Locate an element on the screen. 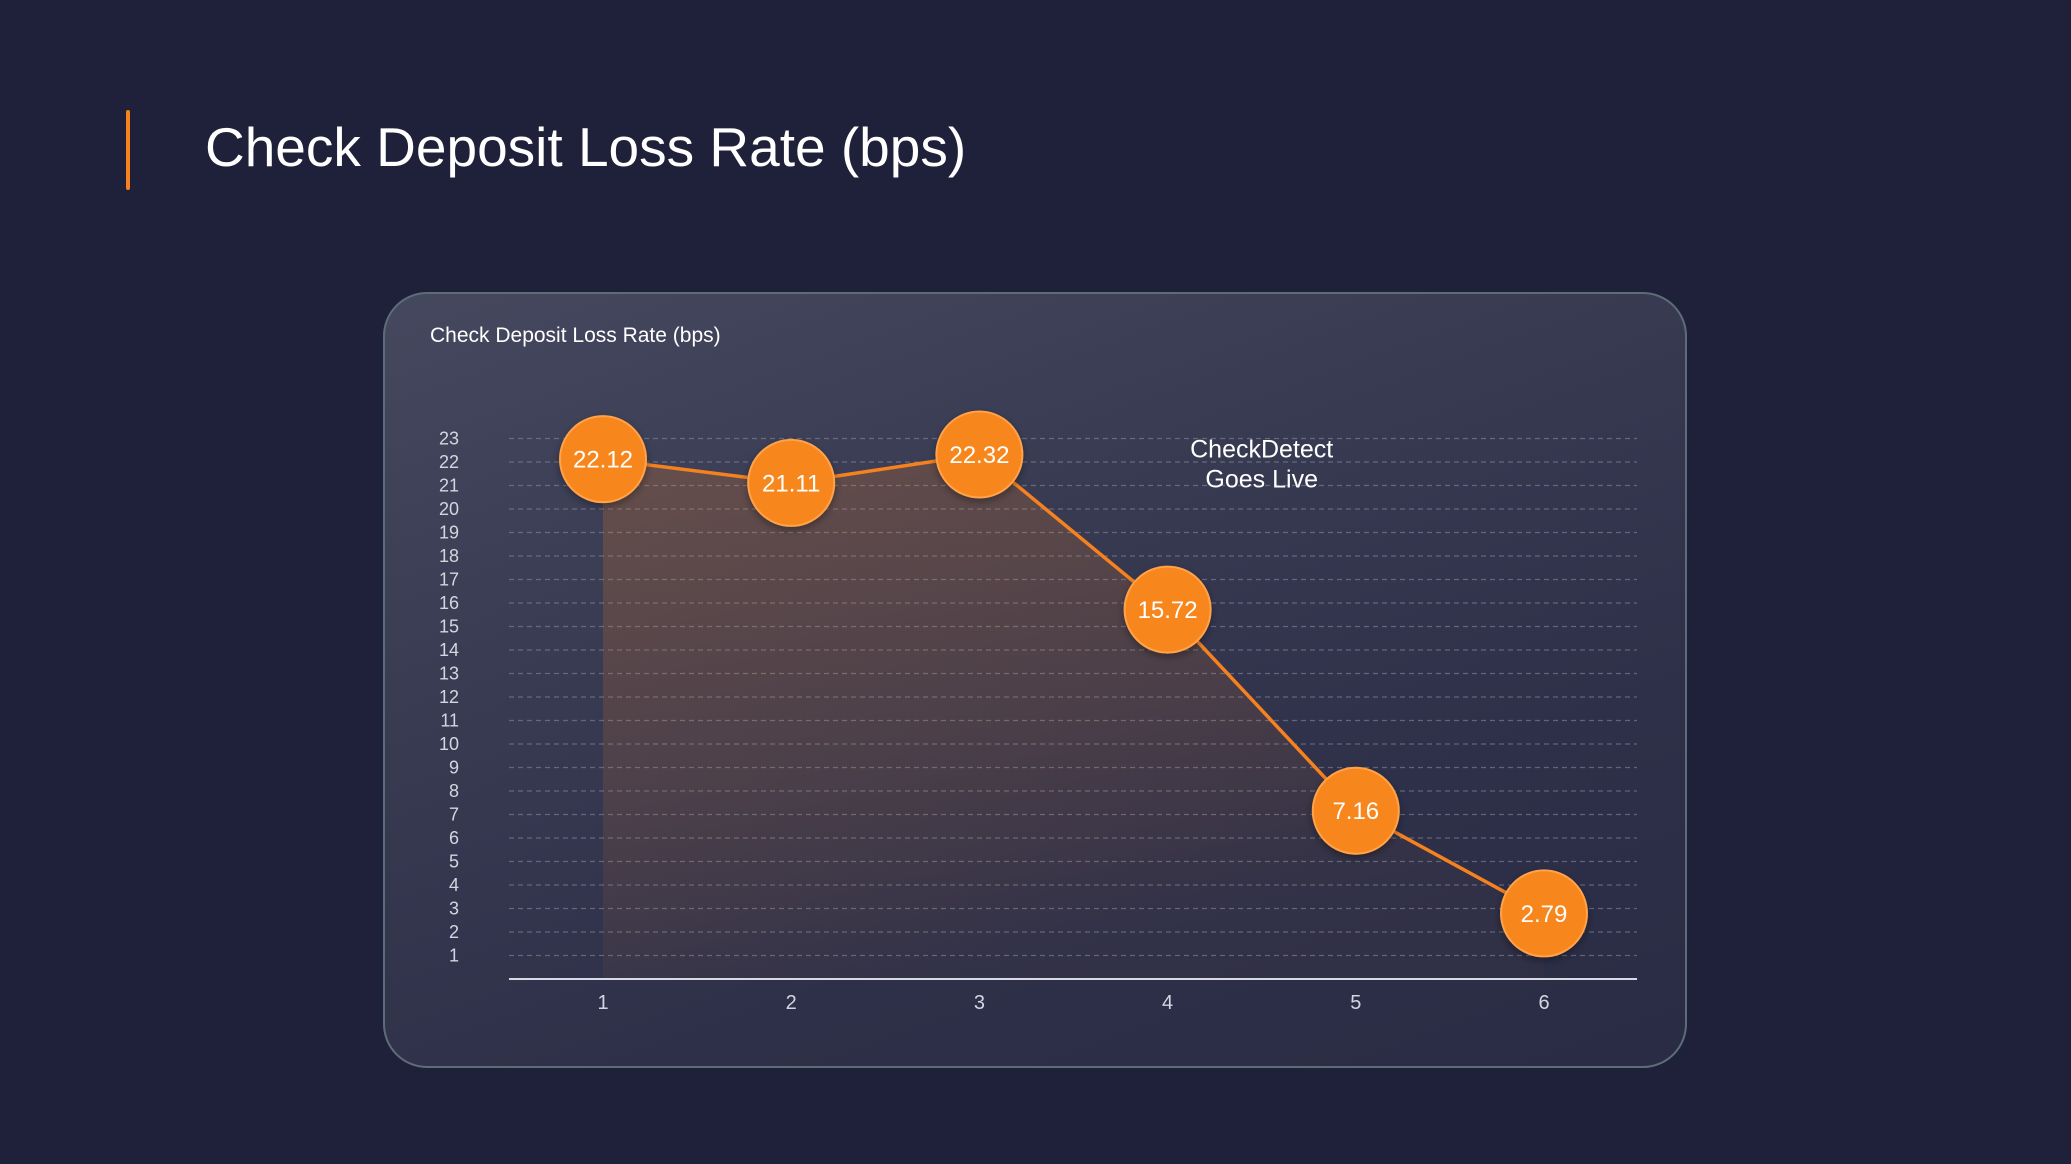 The width and height of the screenshot is (2071, 1164). chart-title: Check Deposit Loss Rate (bps) is located at coordinates (575, 335).